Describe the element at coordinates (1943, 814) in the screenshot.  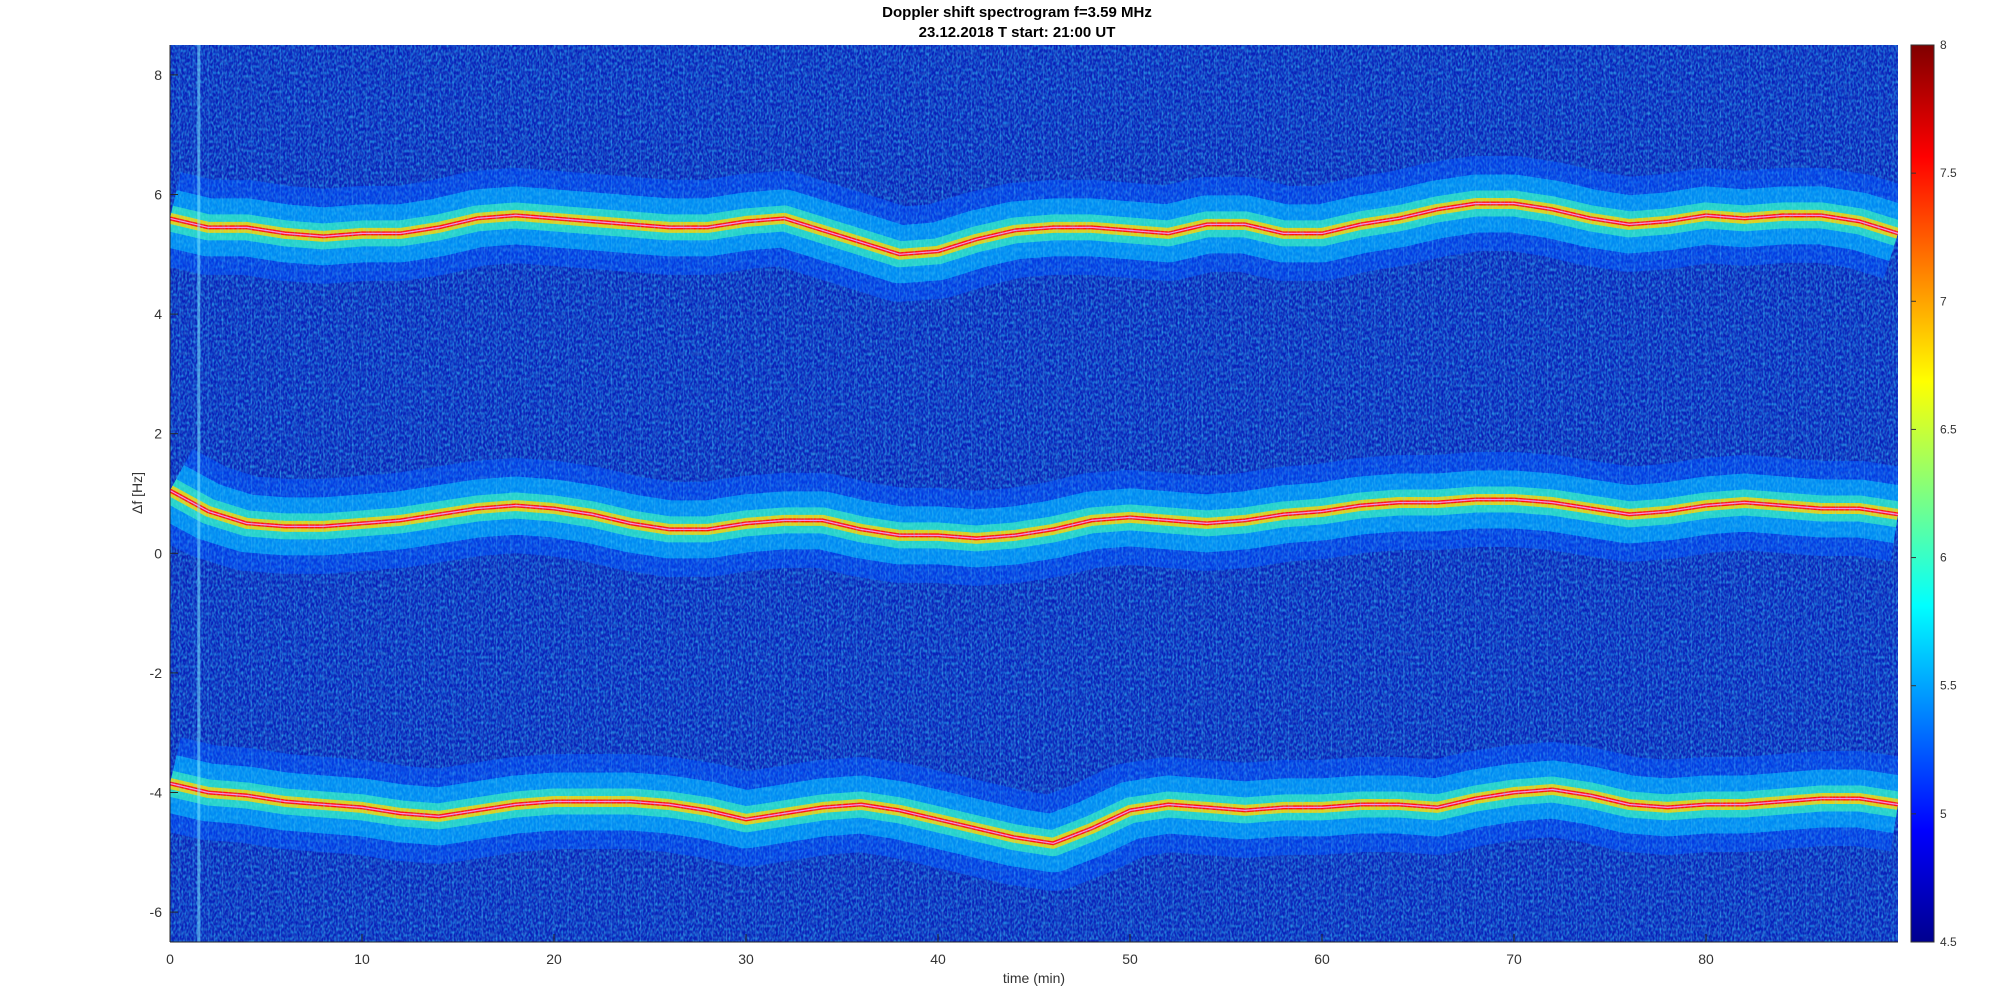
I see `colorbar-tick-label: 5` at that location.